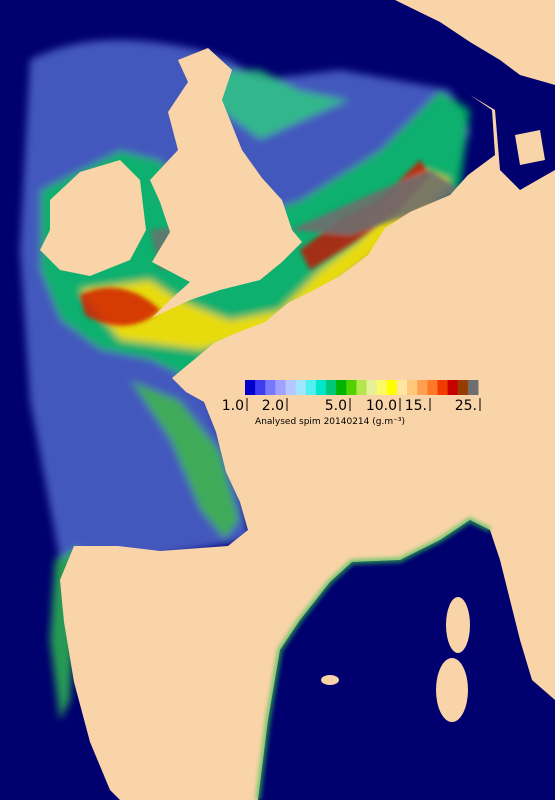  What do you see at coordinates (381, 406) in the screenshot?
I see `colorbar-tick-label: 10.0` at bounding box center [381, 406].